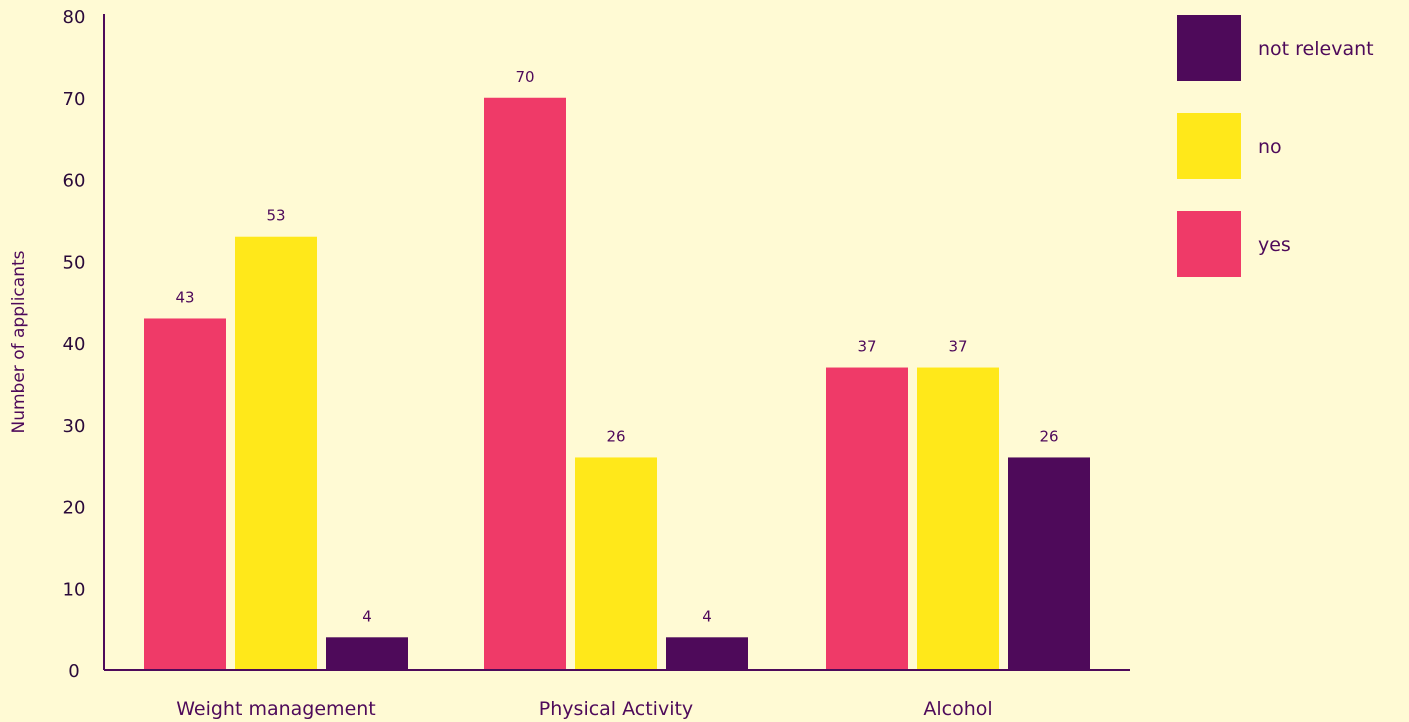 The image size is (1409, 722). I want to click on category-label: Physical Activity, so click(616, 709).